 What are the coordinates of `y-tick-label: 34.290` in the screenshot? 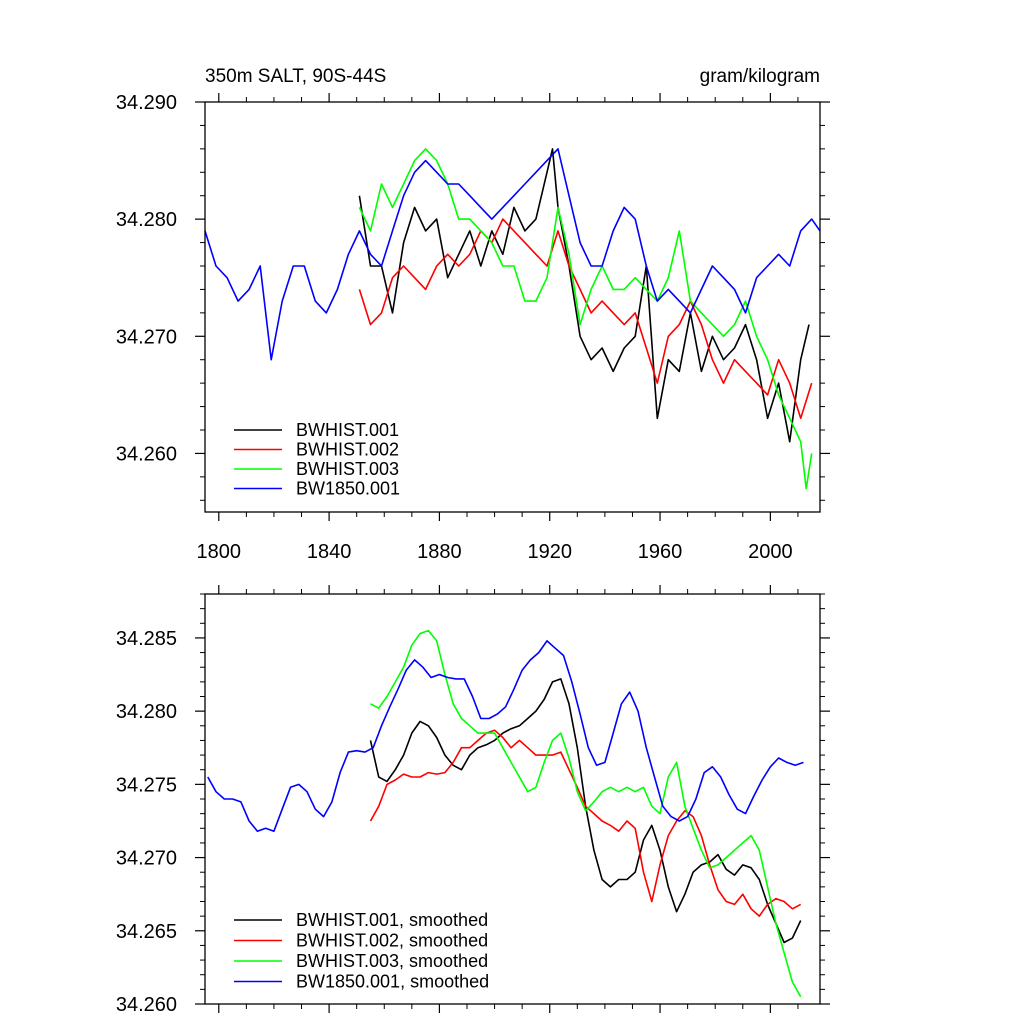 It's located at (146, 103).